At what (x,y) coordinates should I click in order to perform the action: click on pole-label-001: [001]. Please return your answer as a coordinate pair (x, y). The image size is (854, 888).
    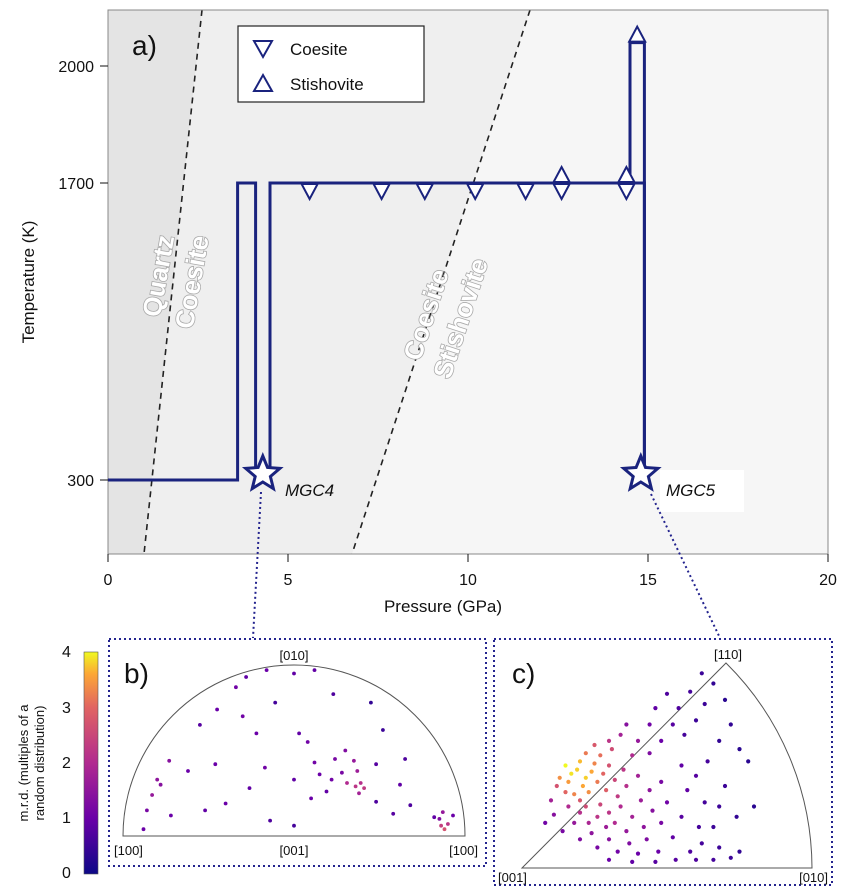
    Looking at the image, I should click on (512, 877).